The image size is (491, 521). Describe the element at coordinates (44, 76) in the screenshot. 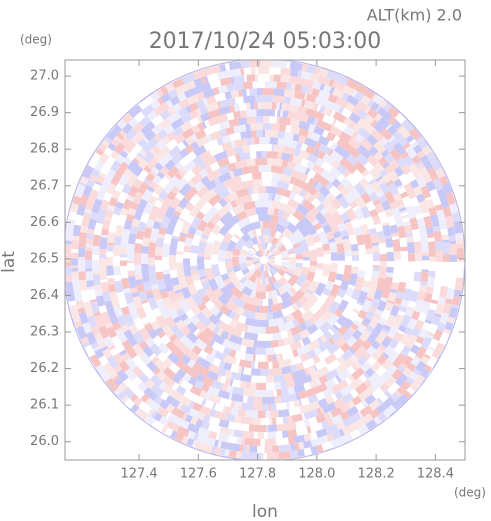

I see `y-tick-label: 27.0` at that location.